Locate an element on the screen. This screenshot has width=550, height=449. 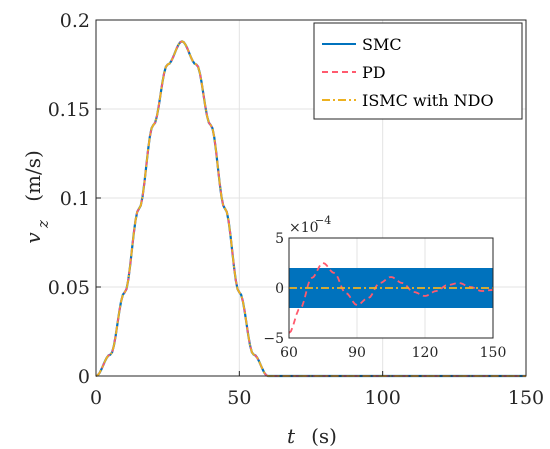
legend: SMC PD ISMC with NDO is located at coordinates (418, 71).